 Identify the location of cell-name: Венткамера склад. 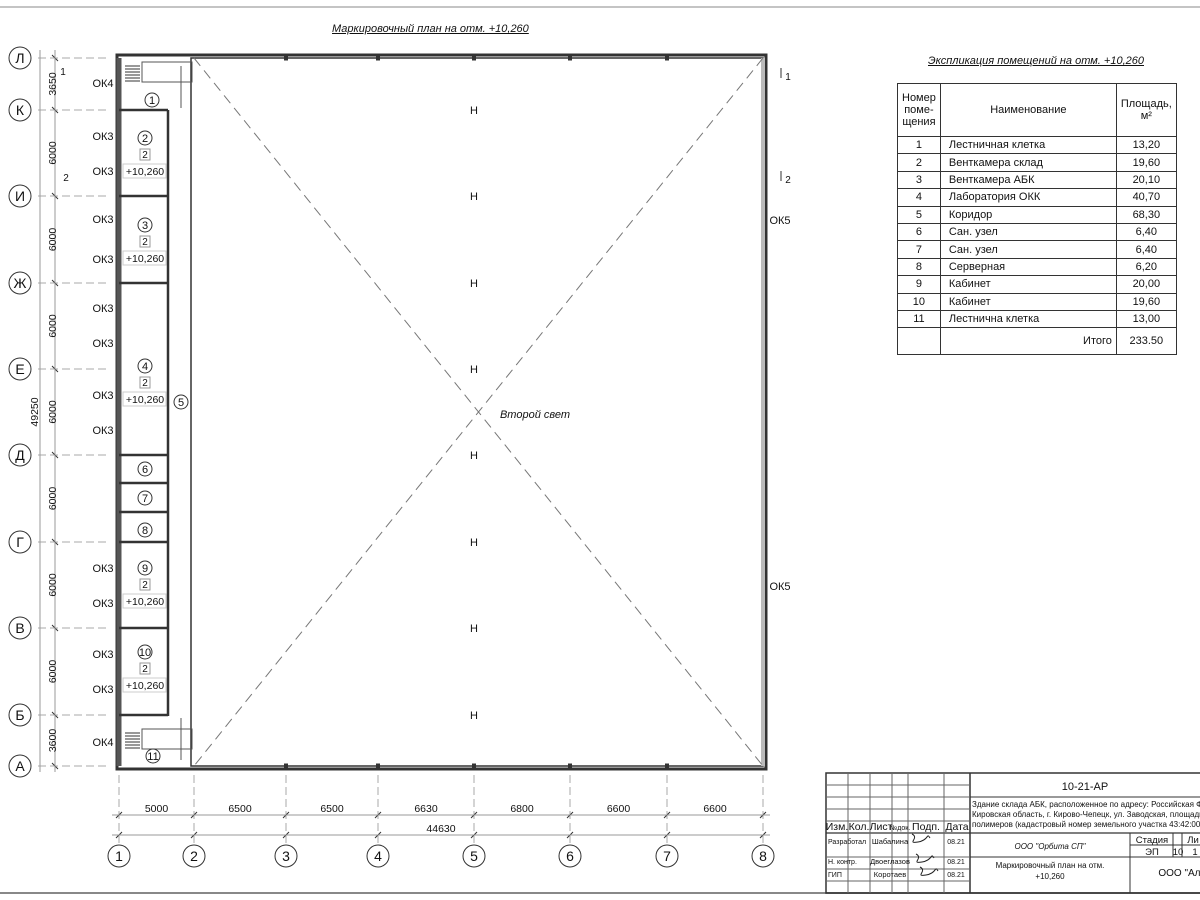
(1028, 162).